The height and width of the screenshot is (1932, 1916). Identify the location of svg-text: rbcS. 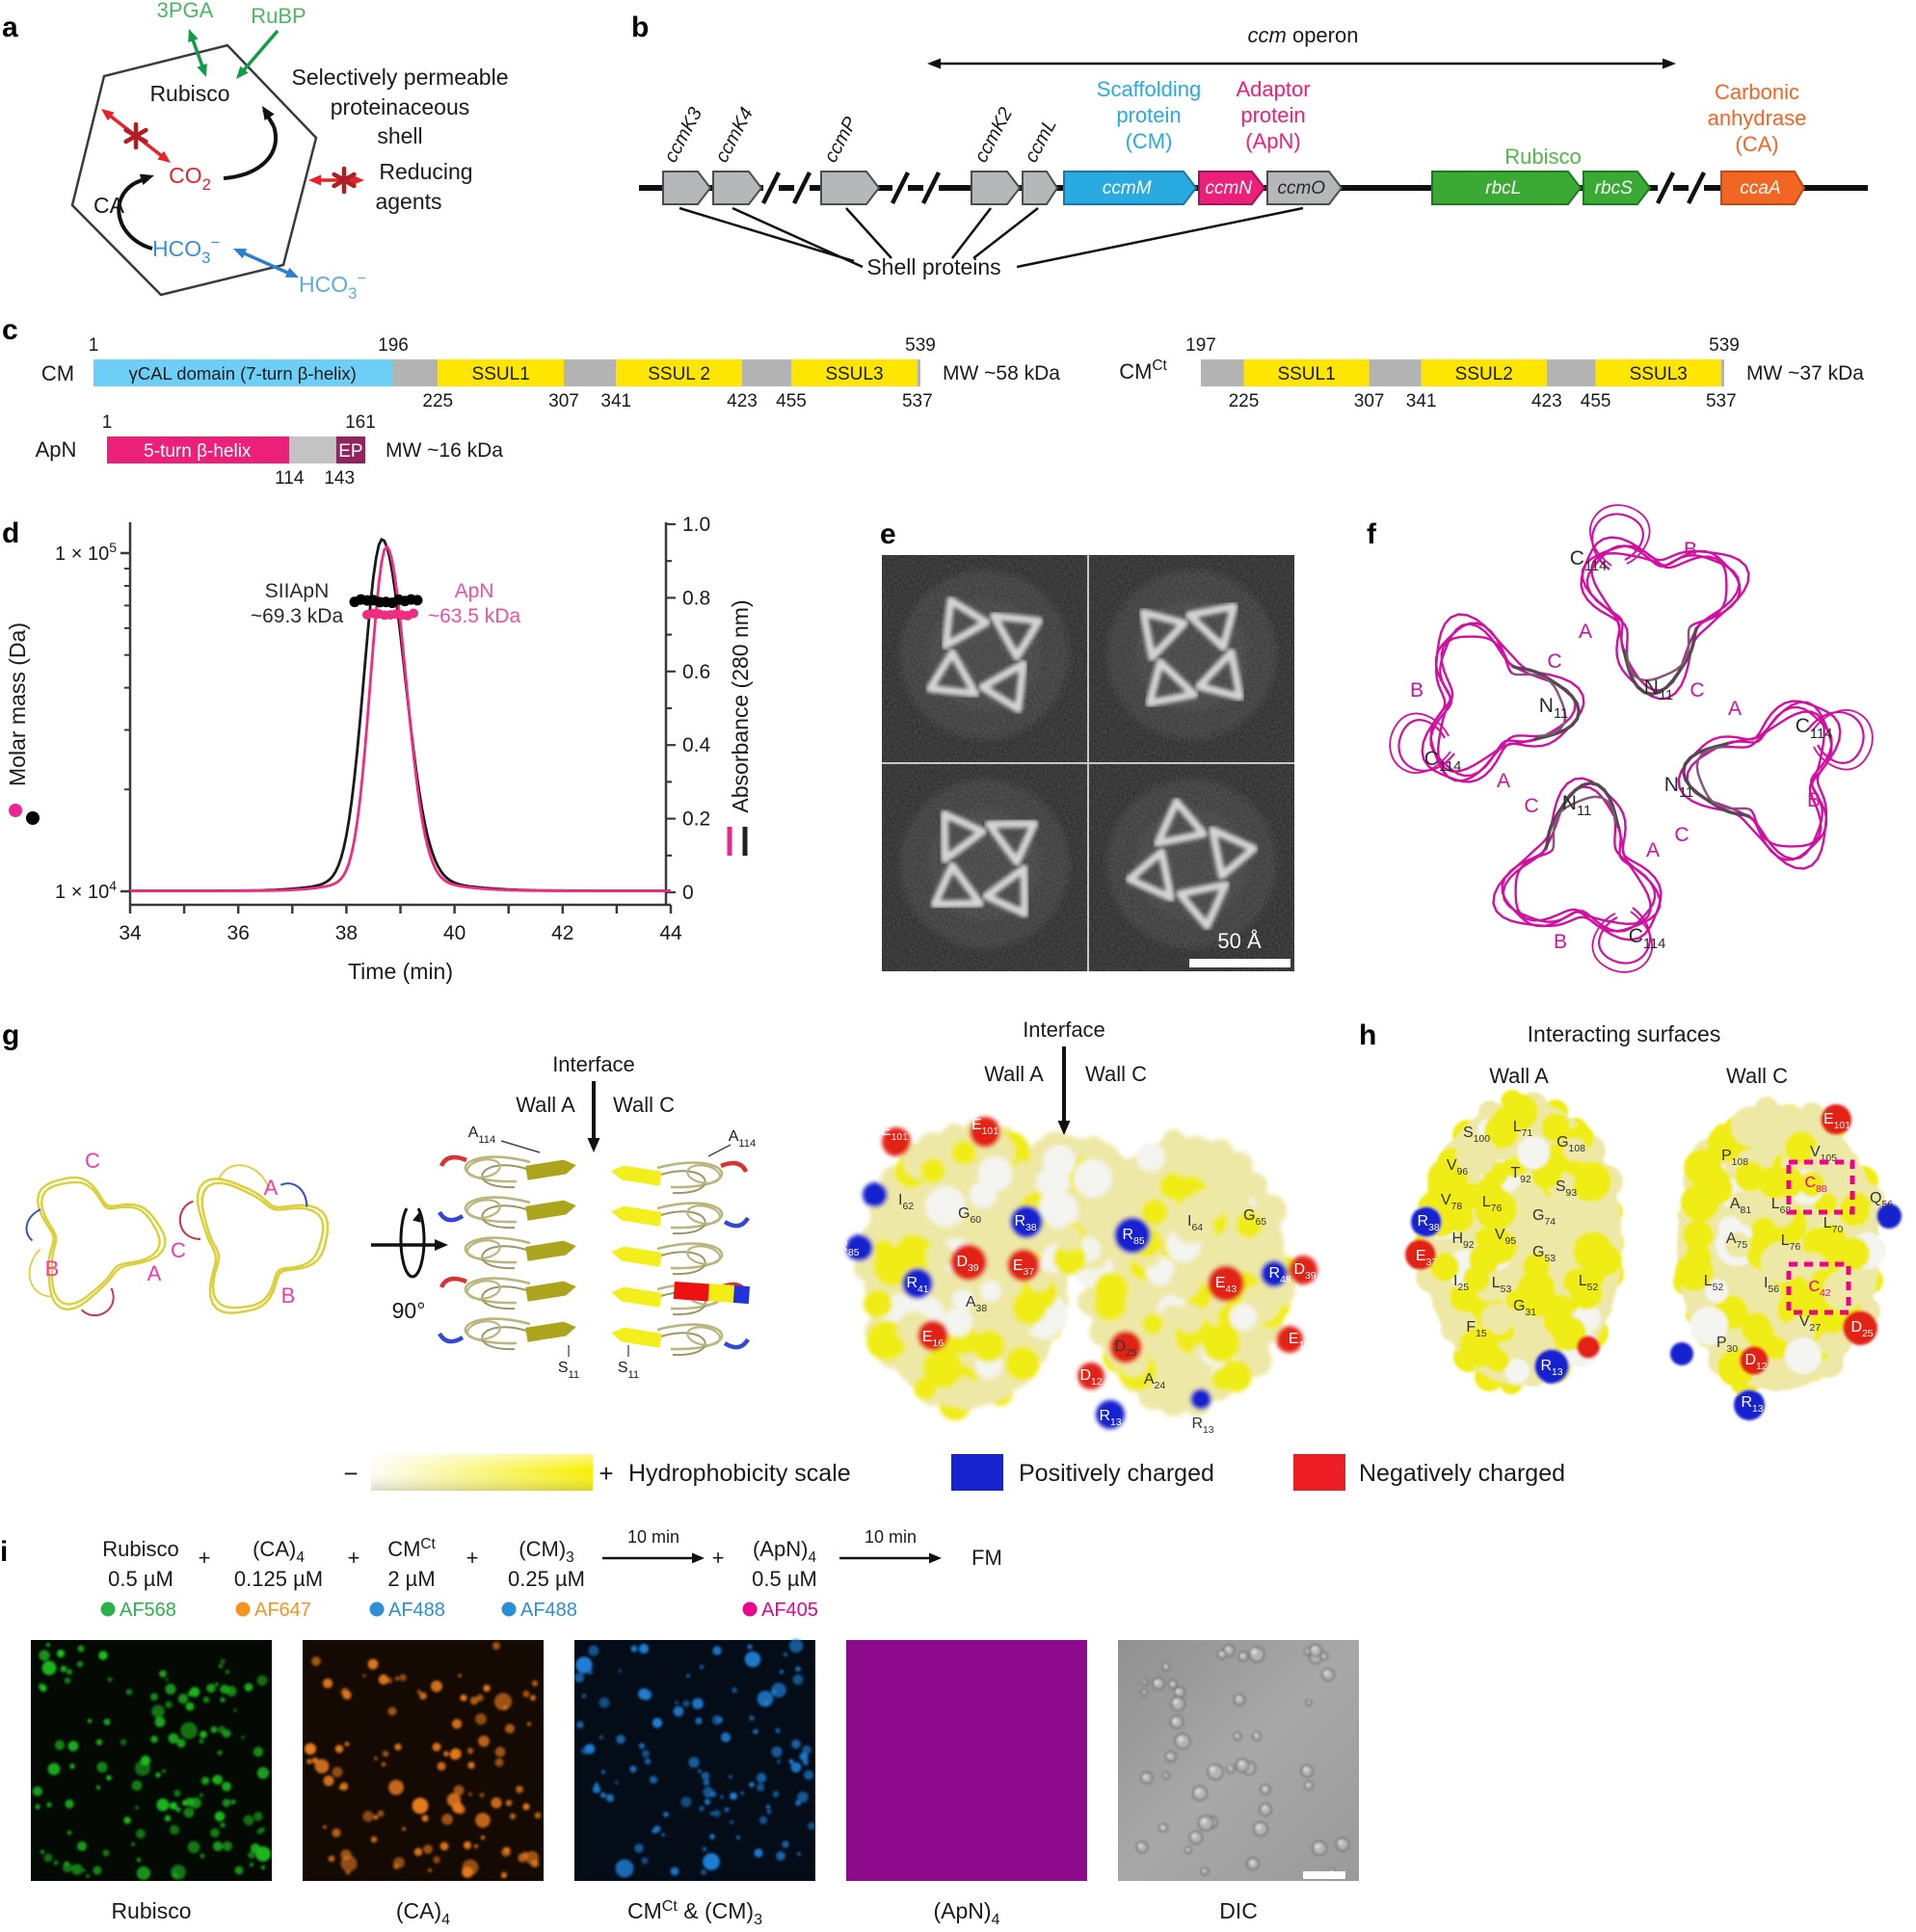
(1614, 188).